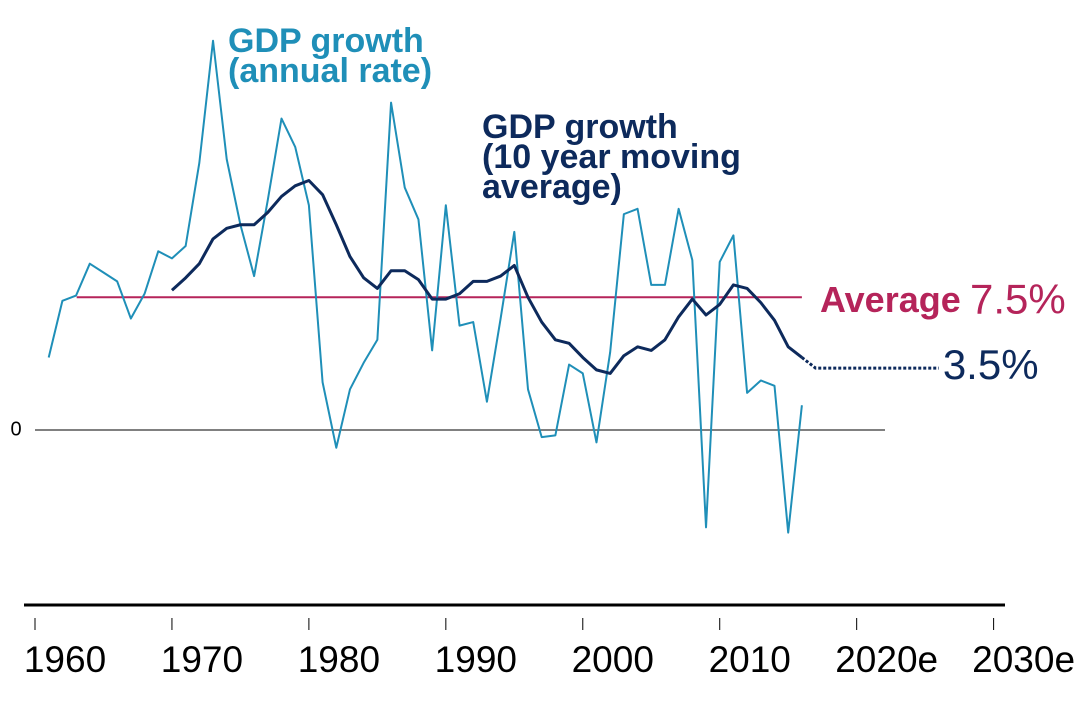  What do you see at coordinates (65, 659) in the screenshot?
I see `x-tick-label: 1960` at bounding box center [65, 659].